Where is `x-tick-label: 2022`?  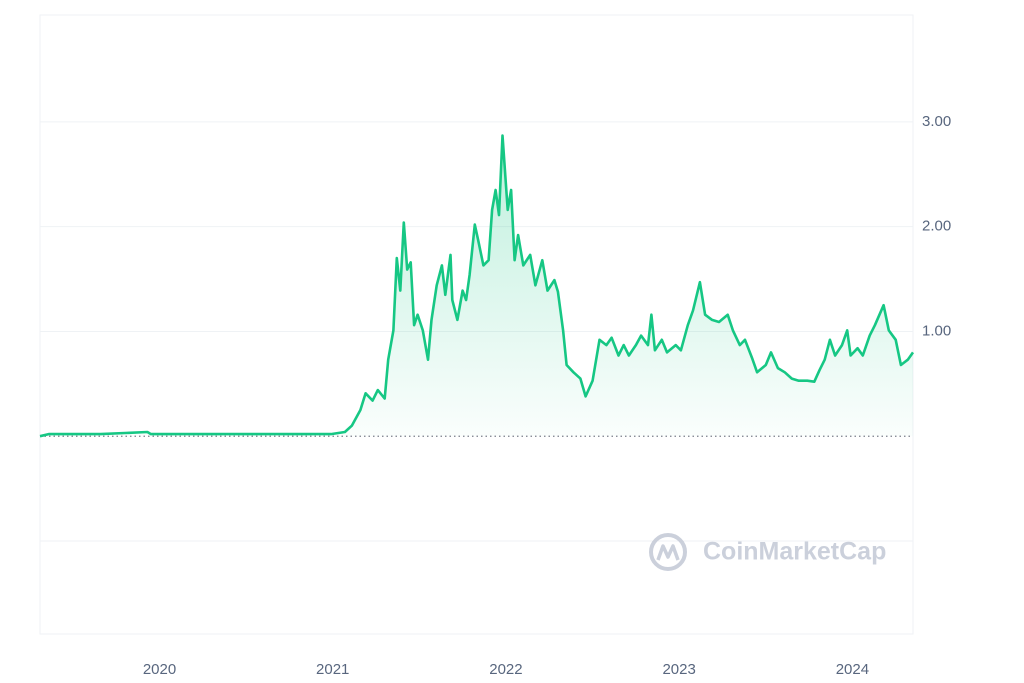
x-tick-label: 2022 is located at coordinates (505, 669).